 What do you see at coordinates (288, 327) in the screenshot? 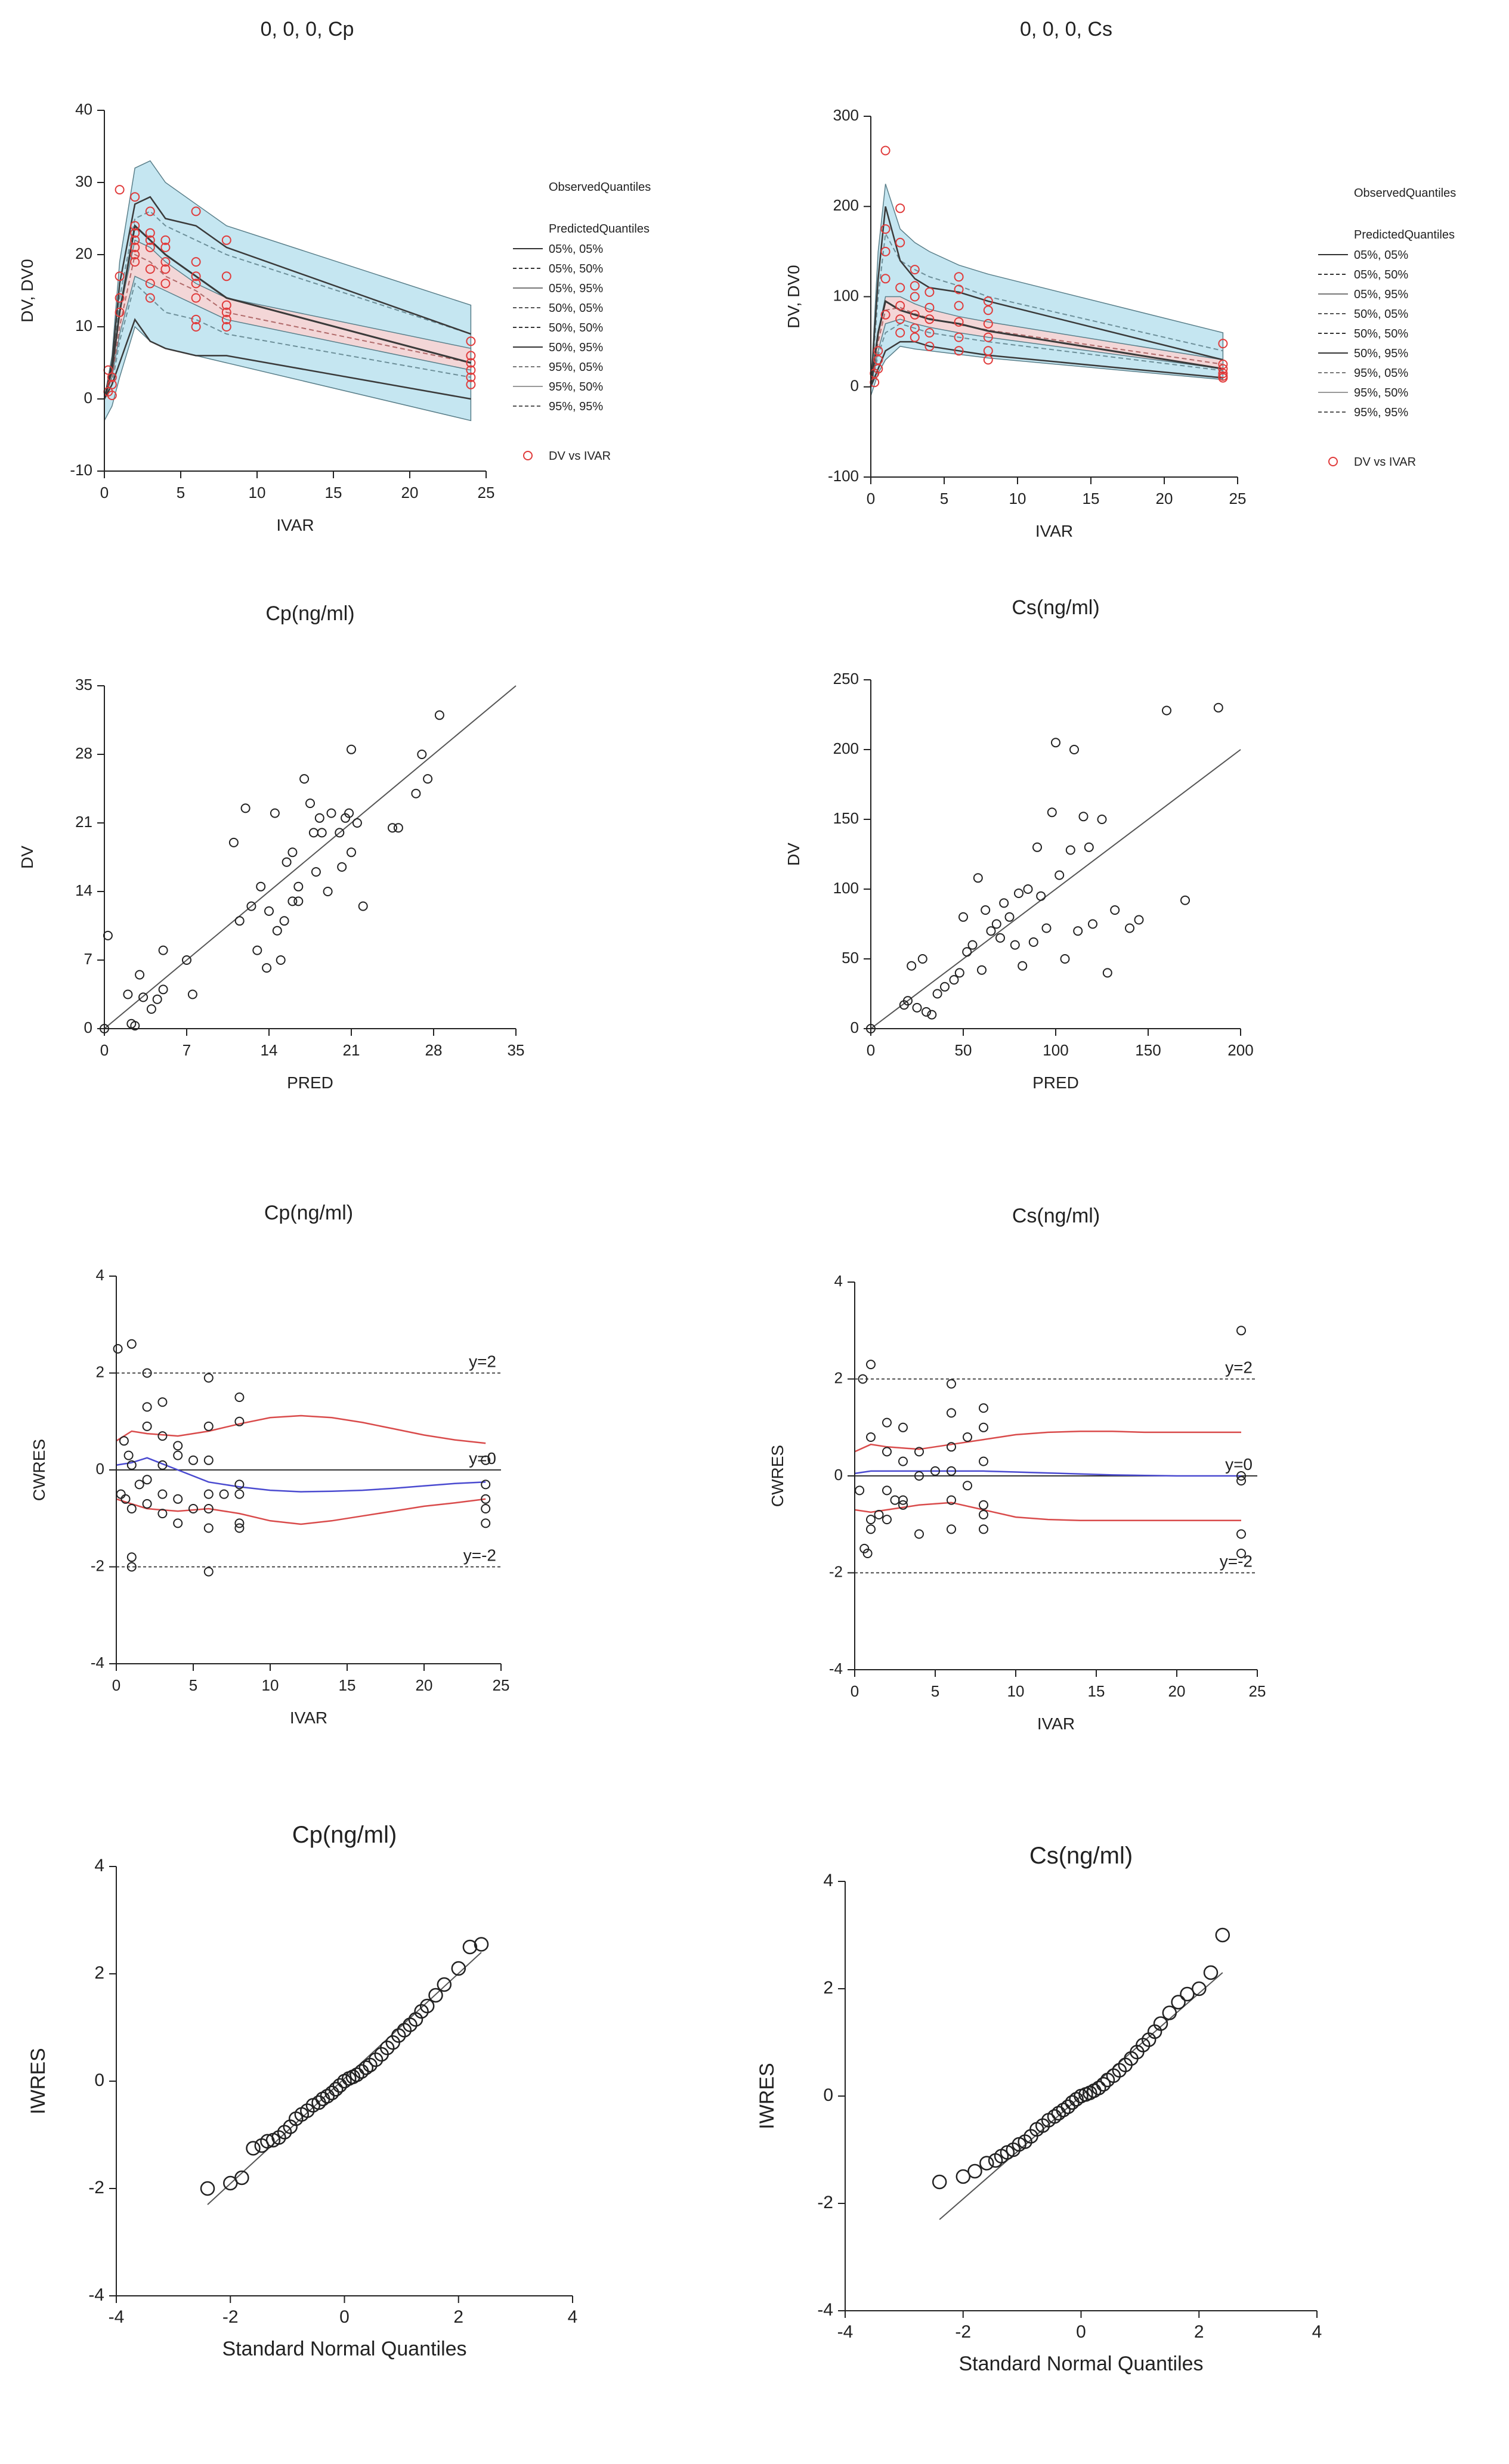
I see `pred-median-line` at bounding box center [288, 327].